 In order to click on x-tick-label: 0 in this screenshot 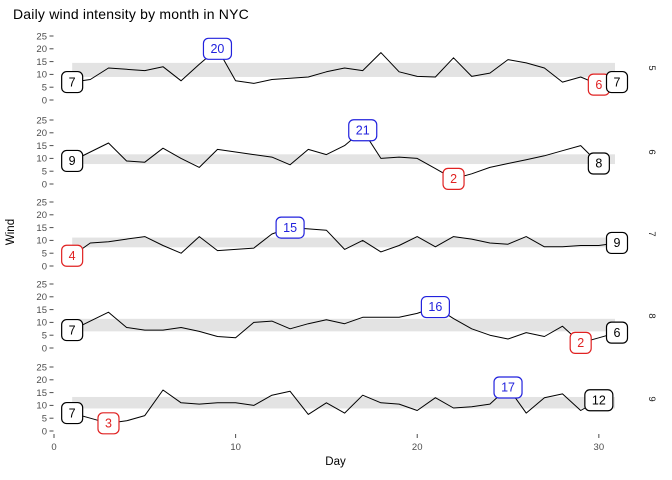, I will do `click(53, 447)`.